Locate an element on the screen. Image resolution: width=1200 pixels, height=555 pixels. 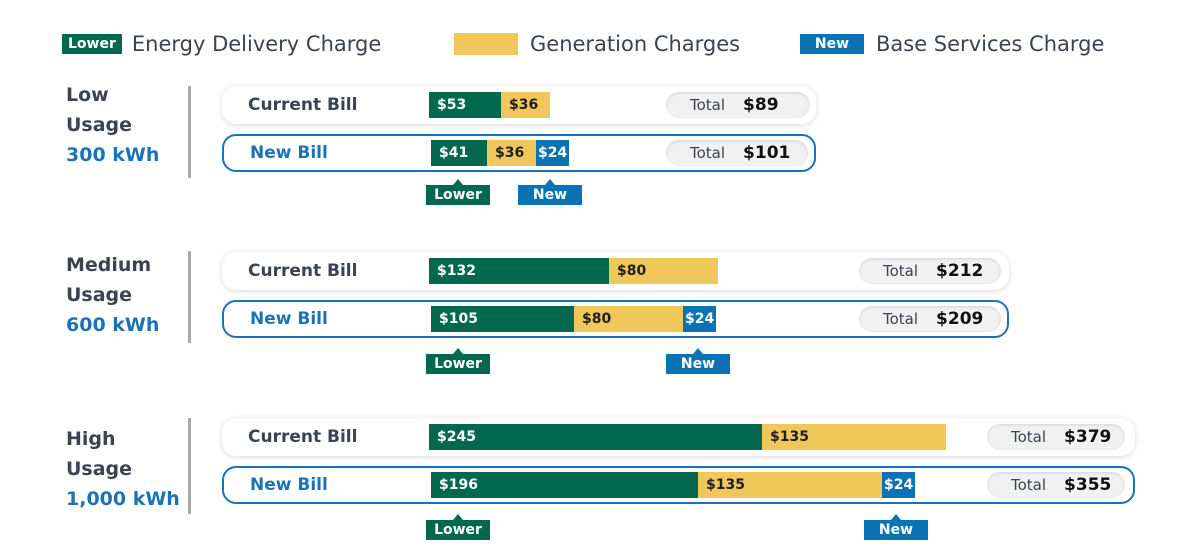
total-value: $212 is located at coordinates (960, 271).